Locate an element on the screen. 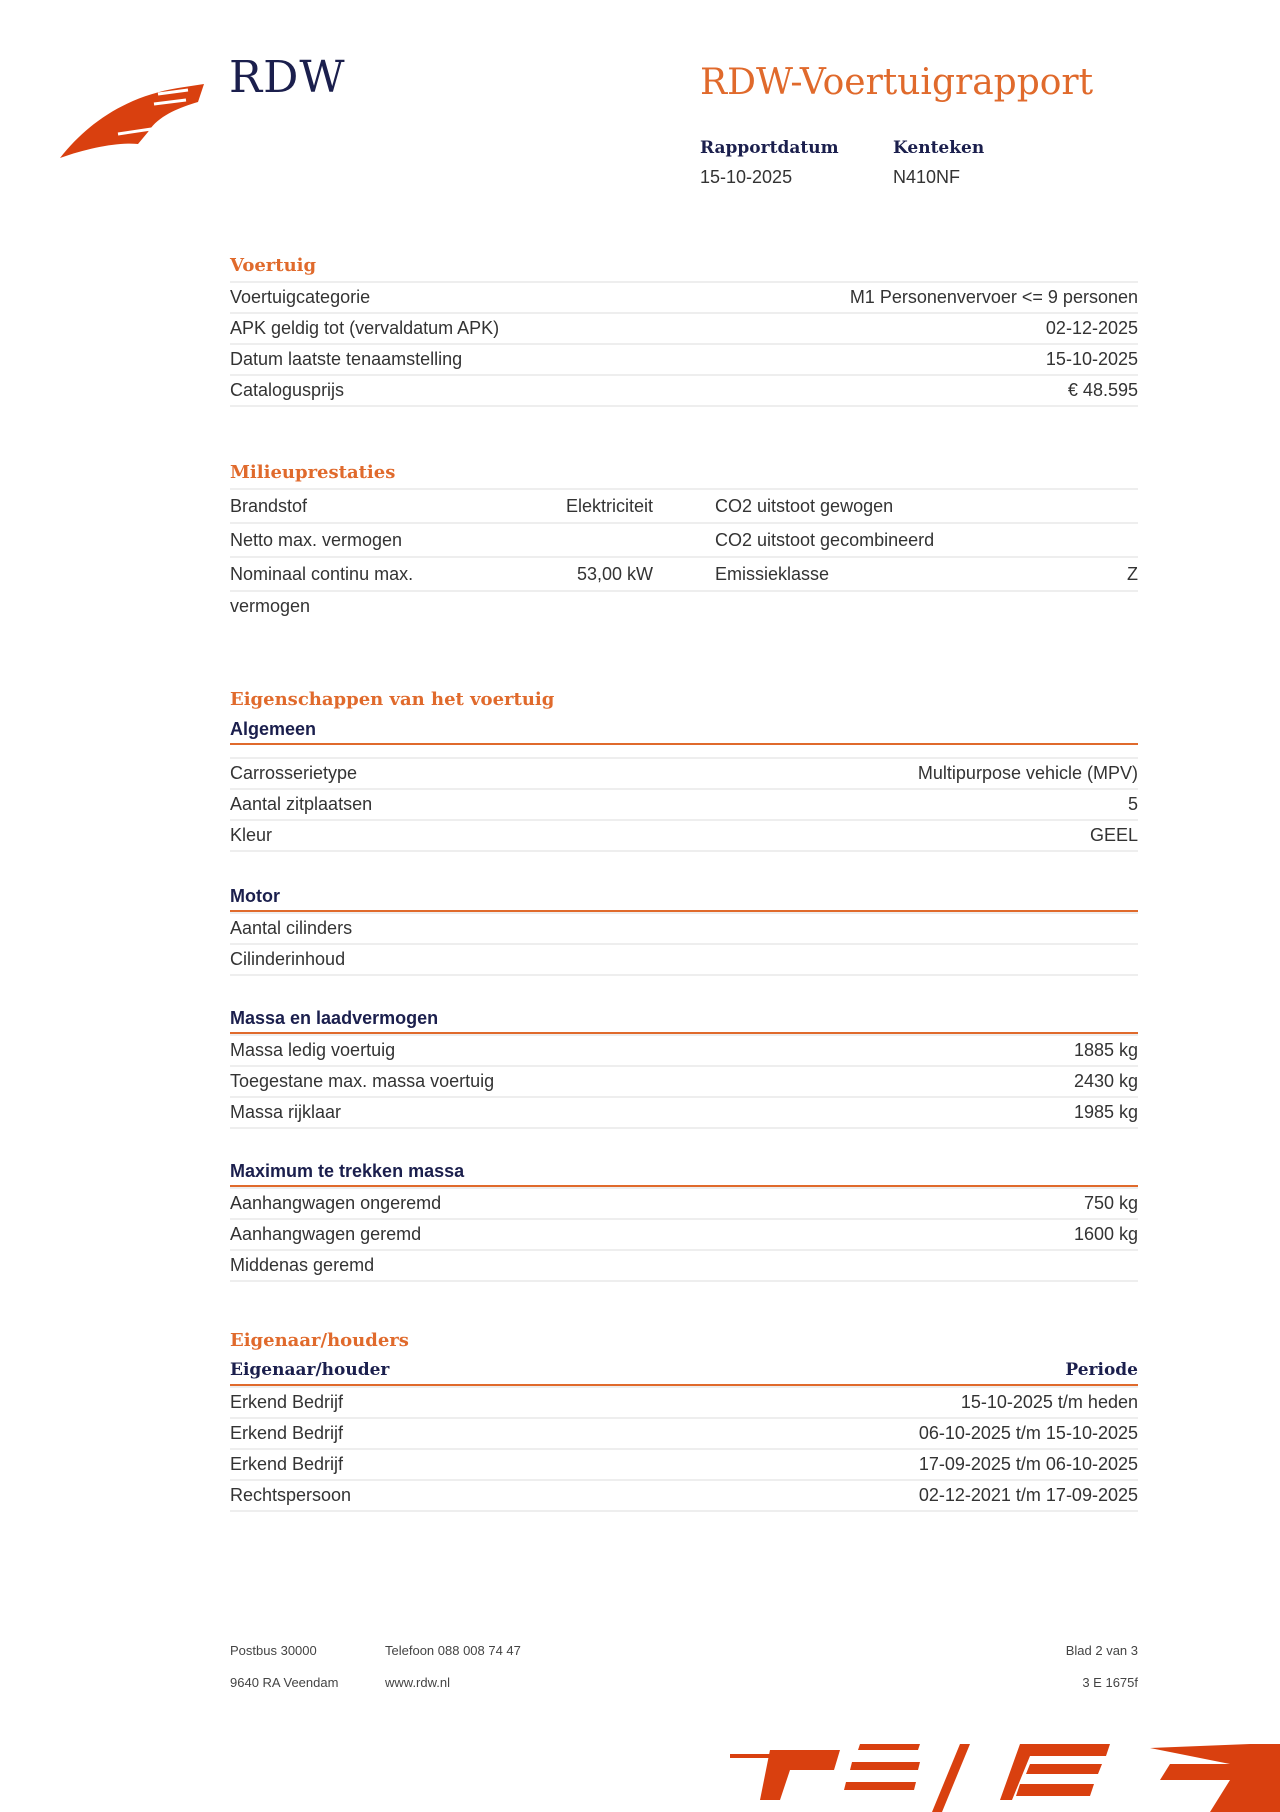  motor-rows: Aantal cilinders Cilinderinhoud is located at coordinates (684, 944).